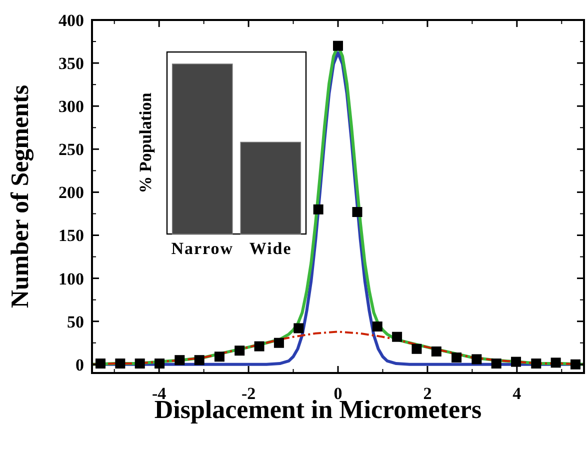 This screenshot has height=449, width=587. I want to click on y-tick-label: 150, so click(71, 236).